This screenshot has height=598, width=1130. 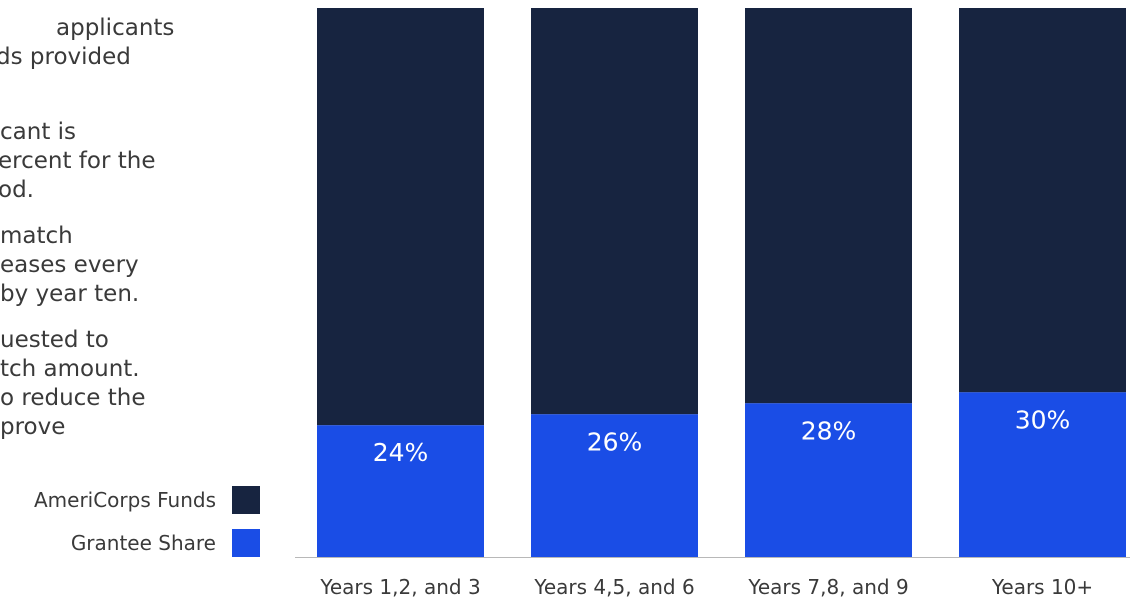 What do you see at coordinates (73, 398) in the screenshot?
I see `body-text-line: o reduce the` at bounding box center [73, 398].